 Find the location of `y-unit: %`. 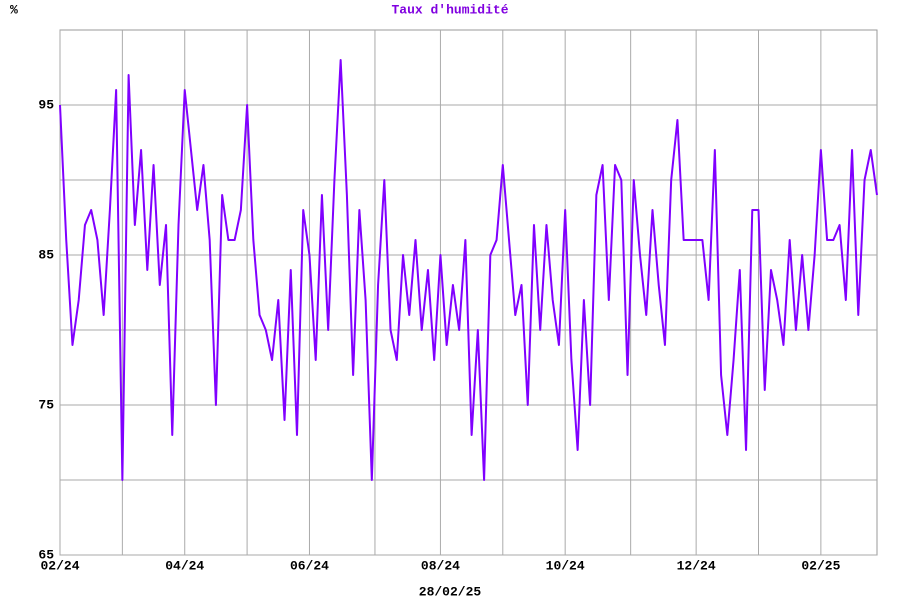

y-unit: % is located at coordinates (14, 9).